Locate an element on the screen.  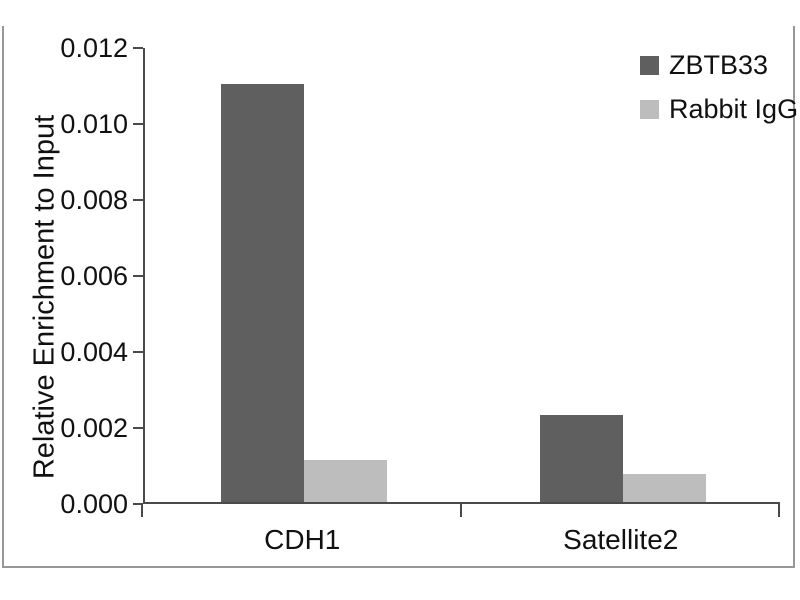
legend-item-rabbit-igg: Rabbit IgG is located at coordinates (719, 109).